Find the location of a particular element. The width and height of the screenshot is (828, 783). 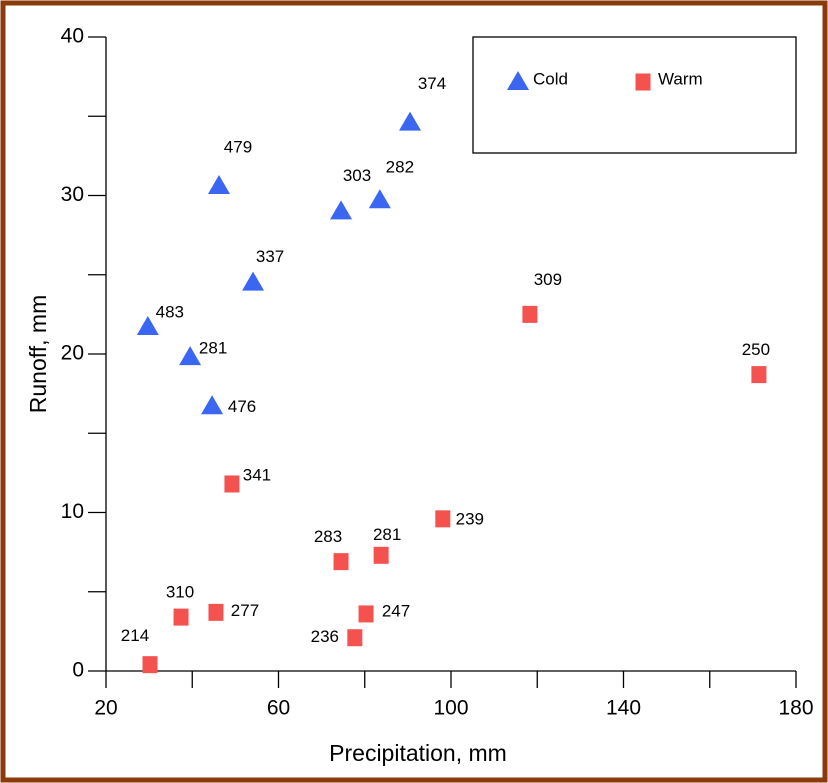

y-tick-label: 30 is located at coordinates (72, 194).